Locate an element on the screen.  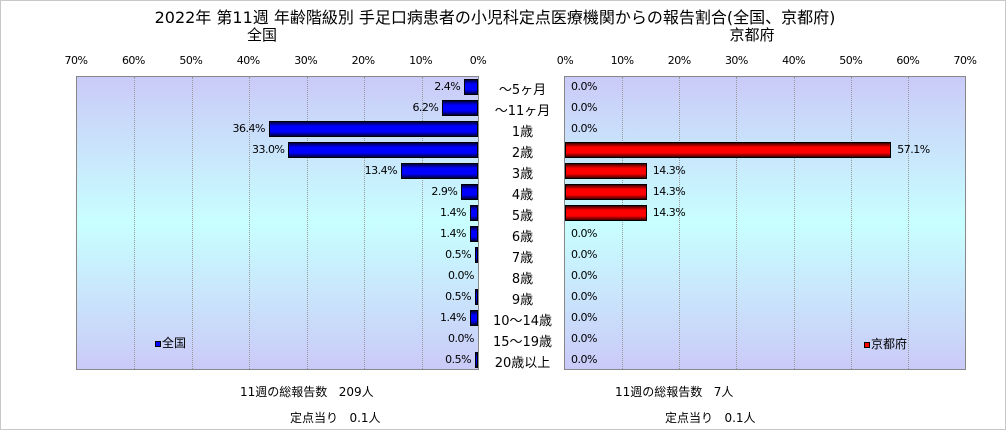
category-label: 1歳 is located at coordinates (522, 132).